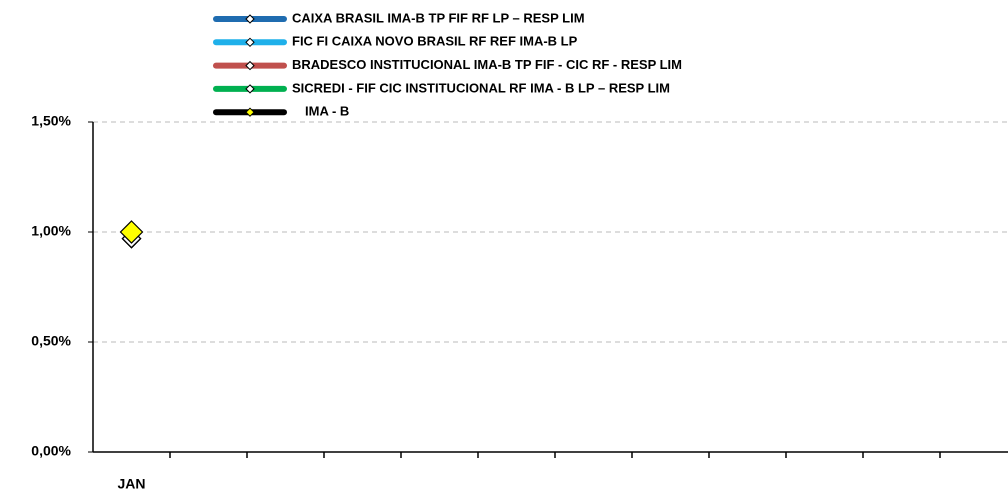 This screenshot has width=1008, height=497. What do you see at coordinates (51, 341) in the screenshot?
I see `y-tick-label: 0,50%` at bounding box center [51, 341].